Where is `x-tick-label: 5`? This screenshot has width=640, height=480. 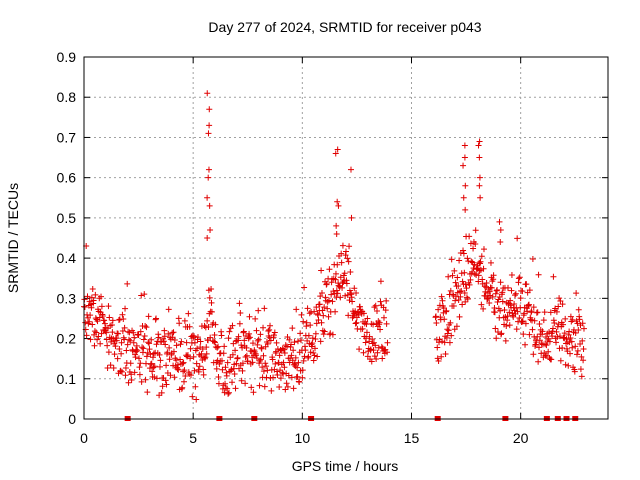 x-tick-label: 5 is located at coordinates (193, 438).